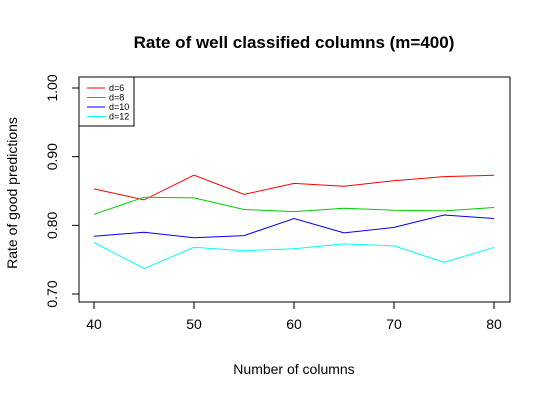 This screenshot has height=400, width=550. I want to click on x-tick-label: 50, so click(194, 324).